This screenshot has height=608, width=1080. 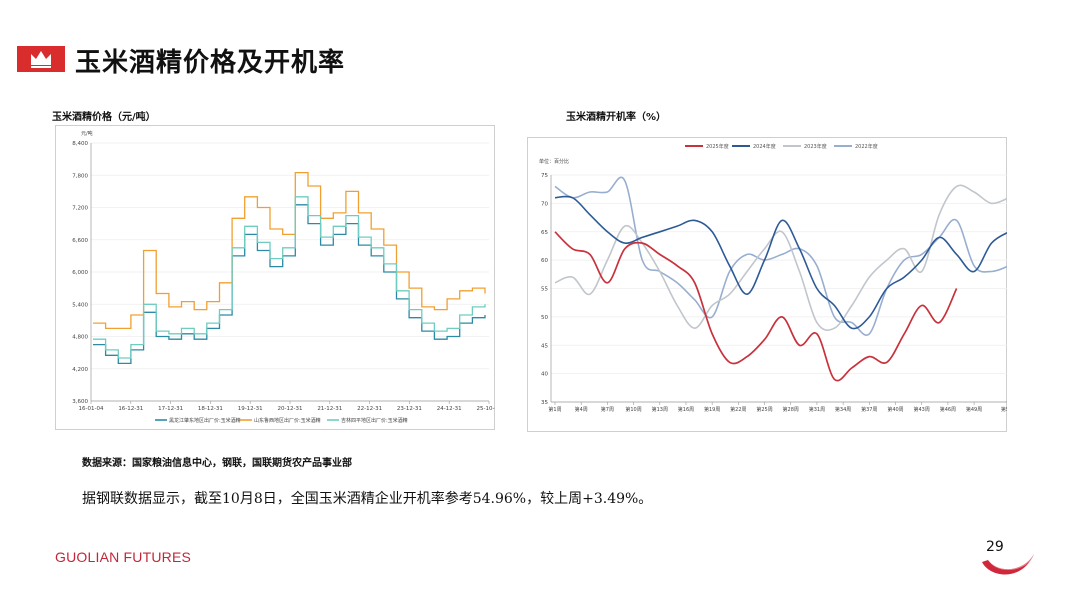 What do you see at coordinates (544, 318) in the screenshot?
I see `rate-y-tick-label: 50` at bounding box center [544, 318].